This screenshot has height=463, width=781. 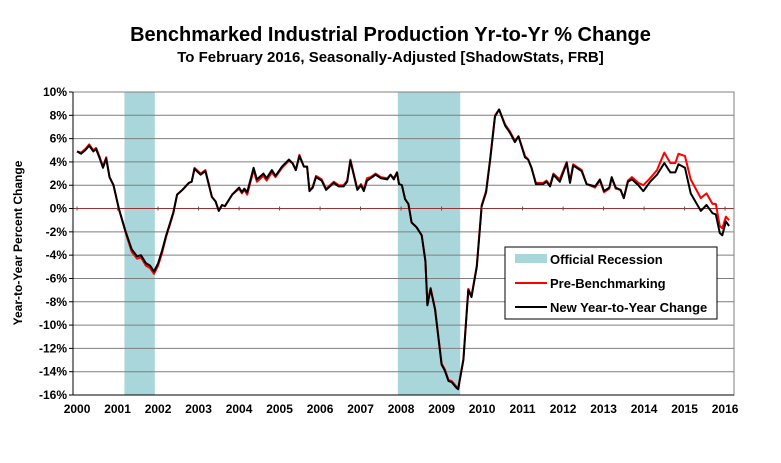 What do you see at coordinates (57, 232) in the screenshot?
I see `y-tick-label: -2%` at bounding box center [57, 232].